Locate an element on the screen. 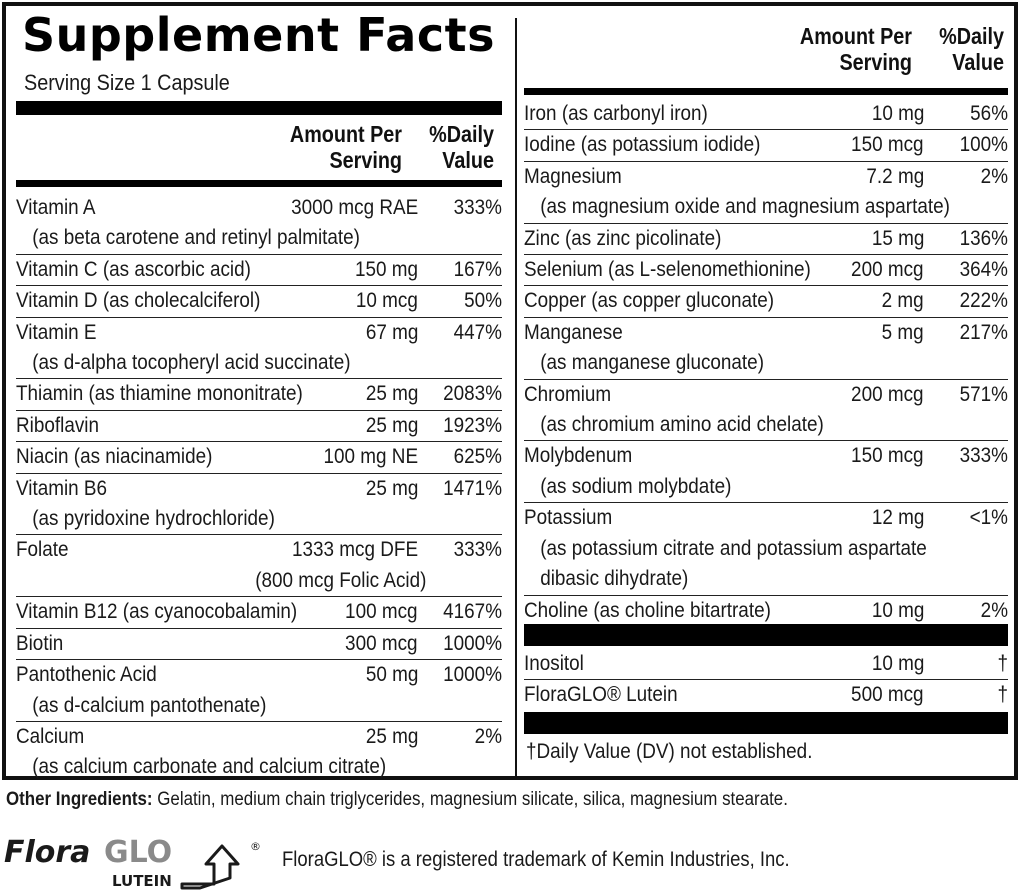 Image resolution: width=1024 pixels, height=895 pixels. nutrient-amount: 10 mcg is located at coordinates (387, 301).